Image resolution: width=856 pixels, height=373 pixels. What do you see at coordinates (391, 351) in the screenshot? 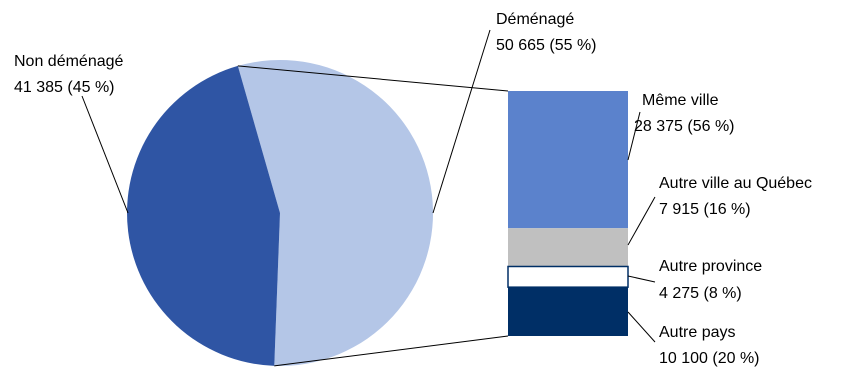
I see `connector-line-bottom` at bounding box center [391, 351].